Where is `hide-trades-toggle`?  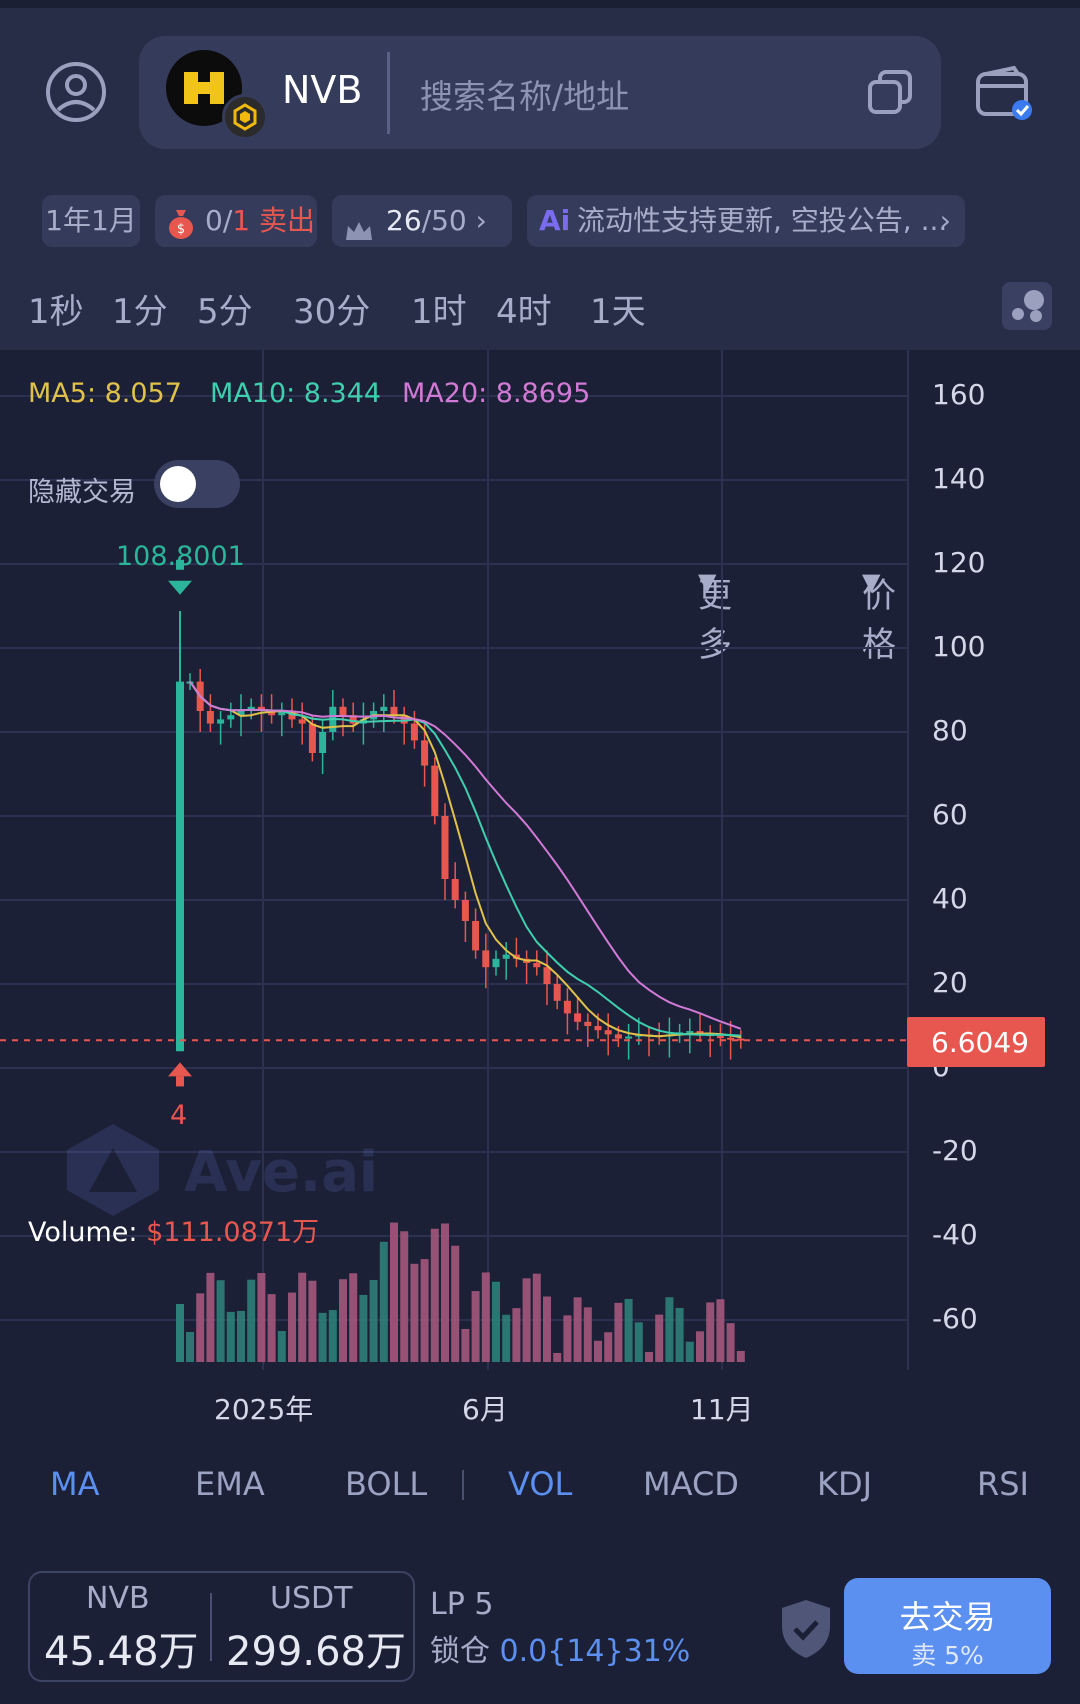 hide-trades-toggle is located at coordinates (197, 484).